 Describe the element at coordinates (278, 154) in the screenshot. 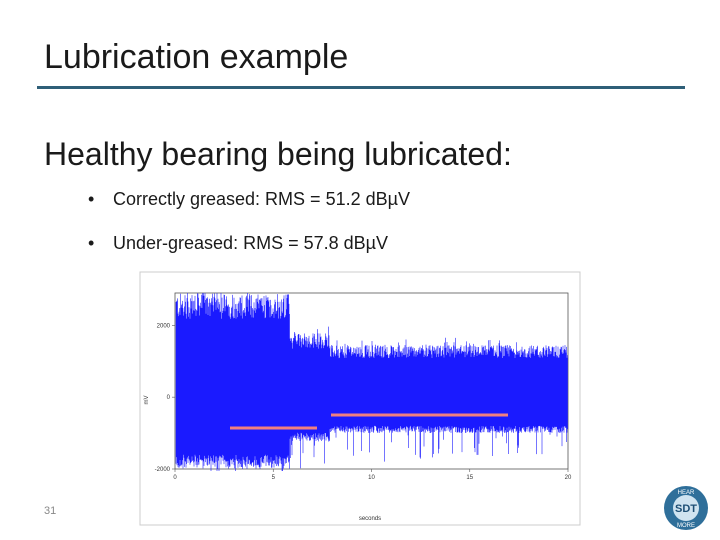

I see `heading: Healthy bearing being lubricated:` at that location.